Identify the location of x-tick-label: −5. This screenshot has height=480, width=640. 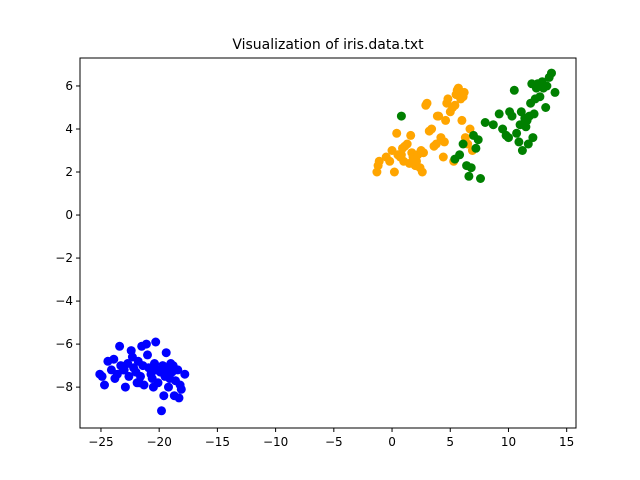
(334, 442).